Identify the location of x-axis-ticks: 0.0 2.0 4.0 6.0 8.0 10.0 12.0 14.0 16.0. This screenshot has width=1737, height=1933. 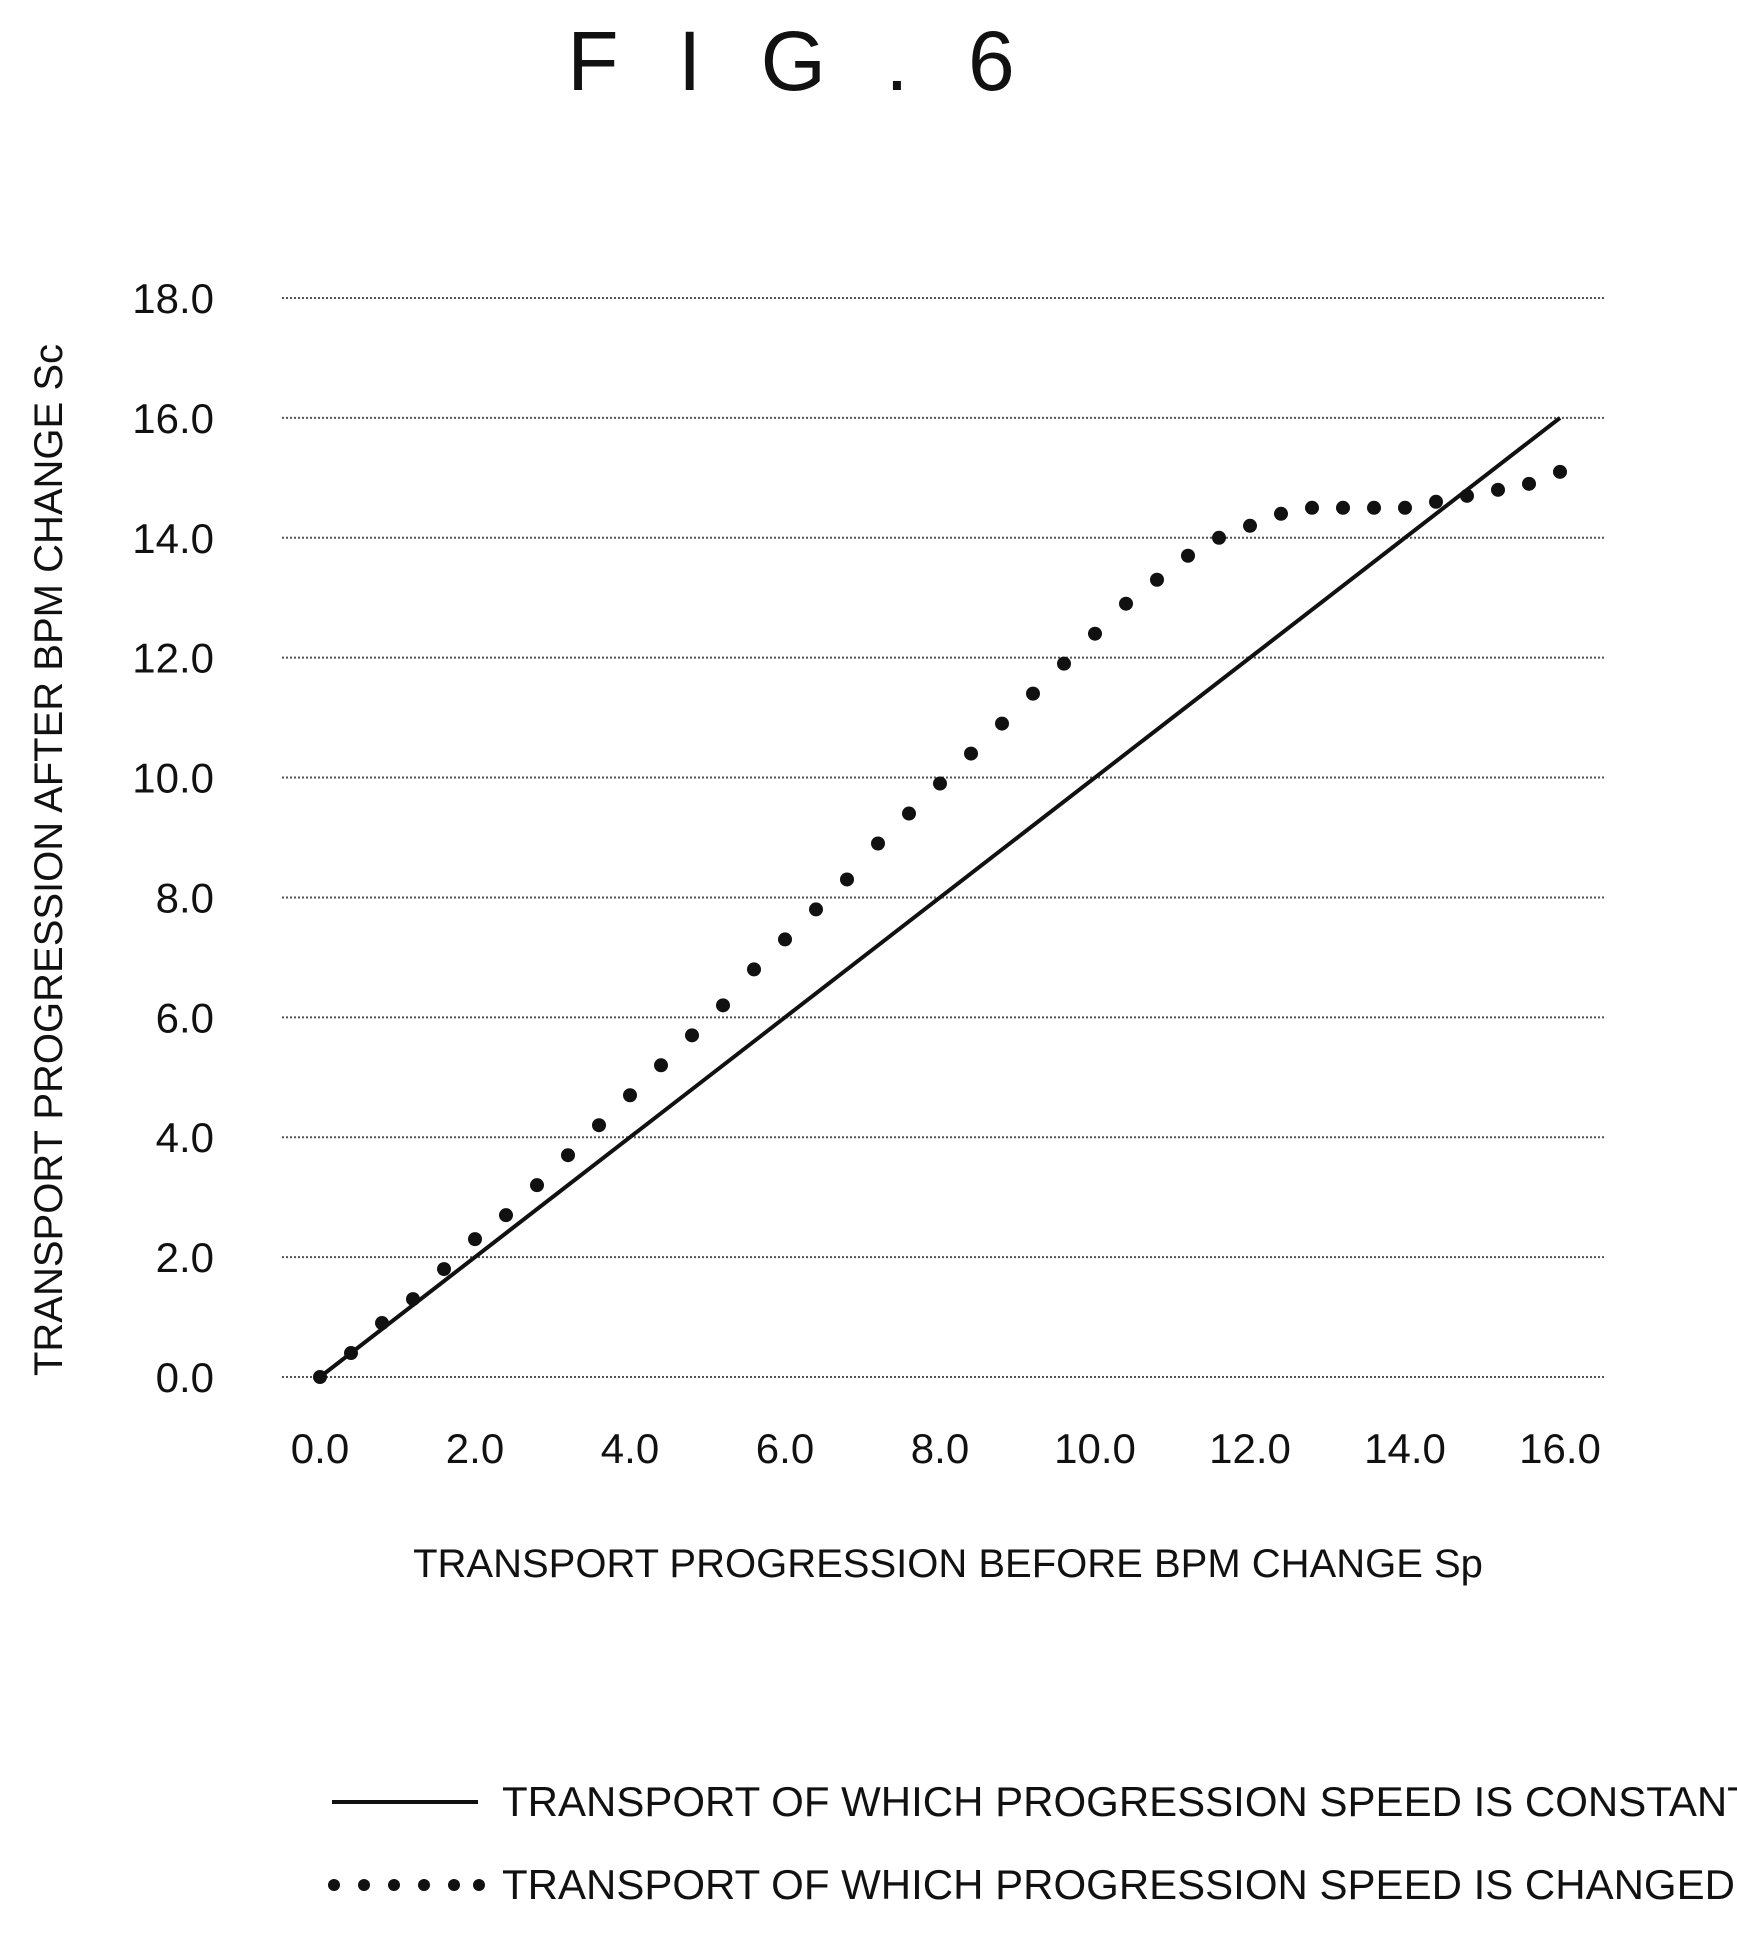
(946, 1448).